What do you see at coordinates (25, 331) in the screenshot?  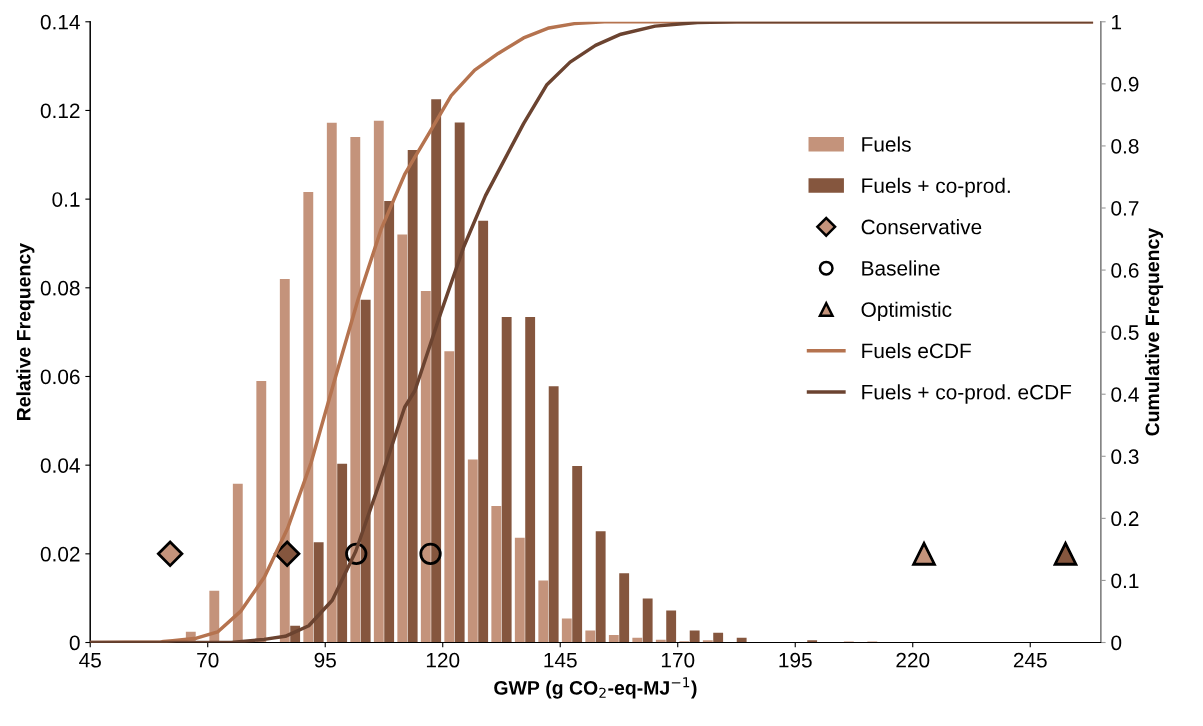 I see `y-axis-title: Relative Frequency` at bounding box center [25, 331].